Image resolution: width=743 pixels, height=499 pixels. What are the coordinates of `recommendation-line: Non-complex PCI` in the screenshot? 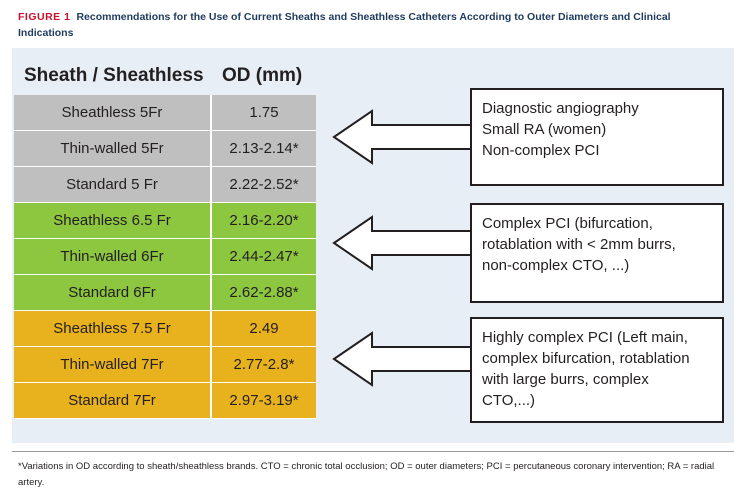 It's located at (541, 150).